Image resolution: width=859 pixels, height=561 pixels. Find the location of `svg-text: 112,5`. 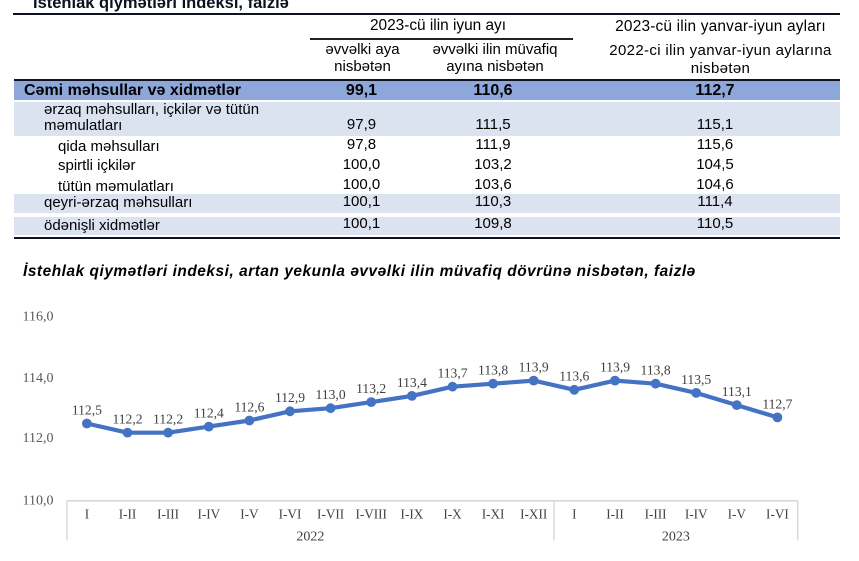

svg-text: 112,5 is located at coordinates (87, 409).